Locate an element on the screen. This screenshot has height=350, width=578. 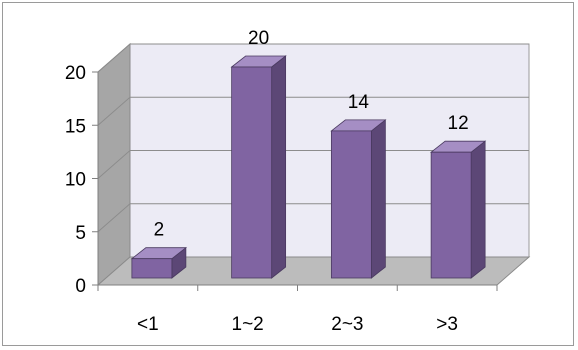
y-tick-label: 15 is located at coordinates (75, 126).